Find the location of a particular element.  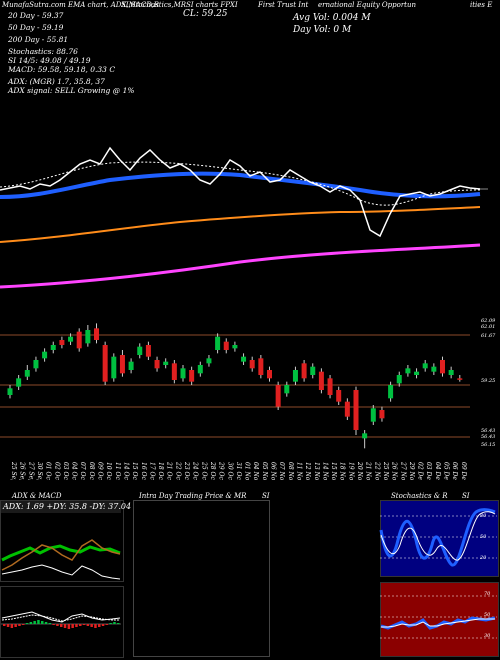

price-axis-label: 56.43 is located at coordinates (488, 431).